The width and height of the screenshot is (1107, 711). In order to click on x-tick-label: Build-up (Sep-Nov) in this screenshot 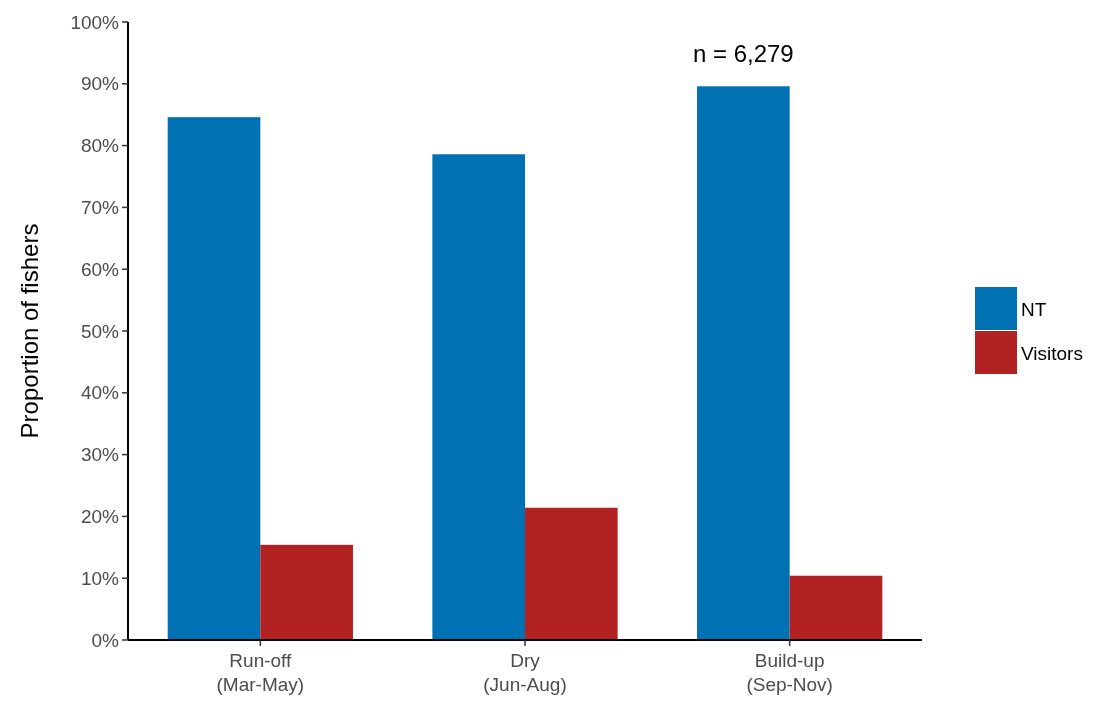, I will do `click(789, 672)`.